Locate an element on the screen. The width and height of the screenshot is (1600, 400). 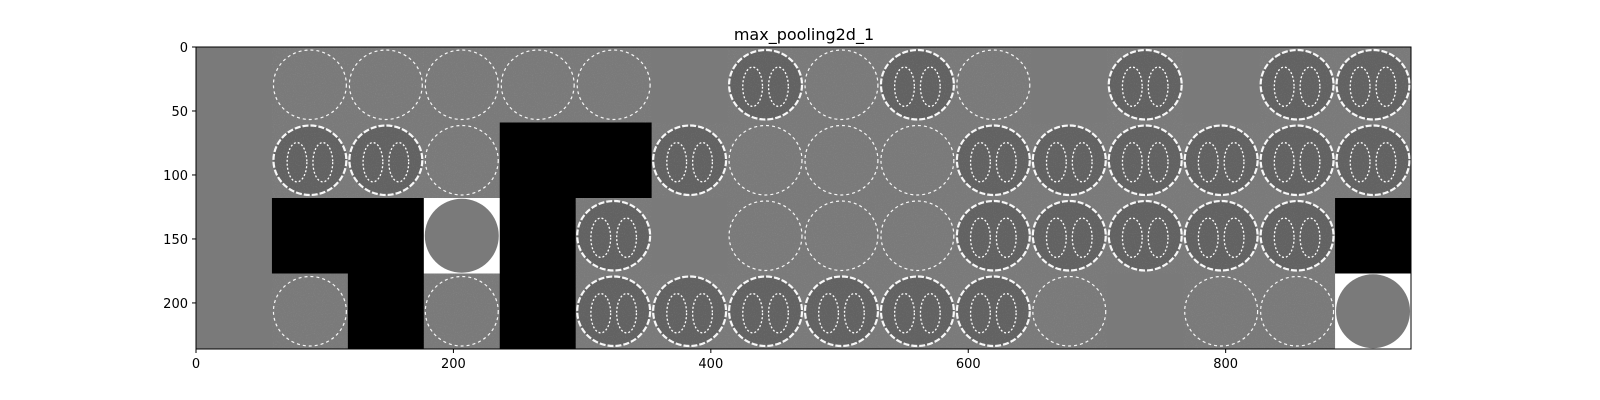
y-axis-ticks: 0 50 100 150 200 is located at coordinates (179, 176).